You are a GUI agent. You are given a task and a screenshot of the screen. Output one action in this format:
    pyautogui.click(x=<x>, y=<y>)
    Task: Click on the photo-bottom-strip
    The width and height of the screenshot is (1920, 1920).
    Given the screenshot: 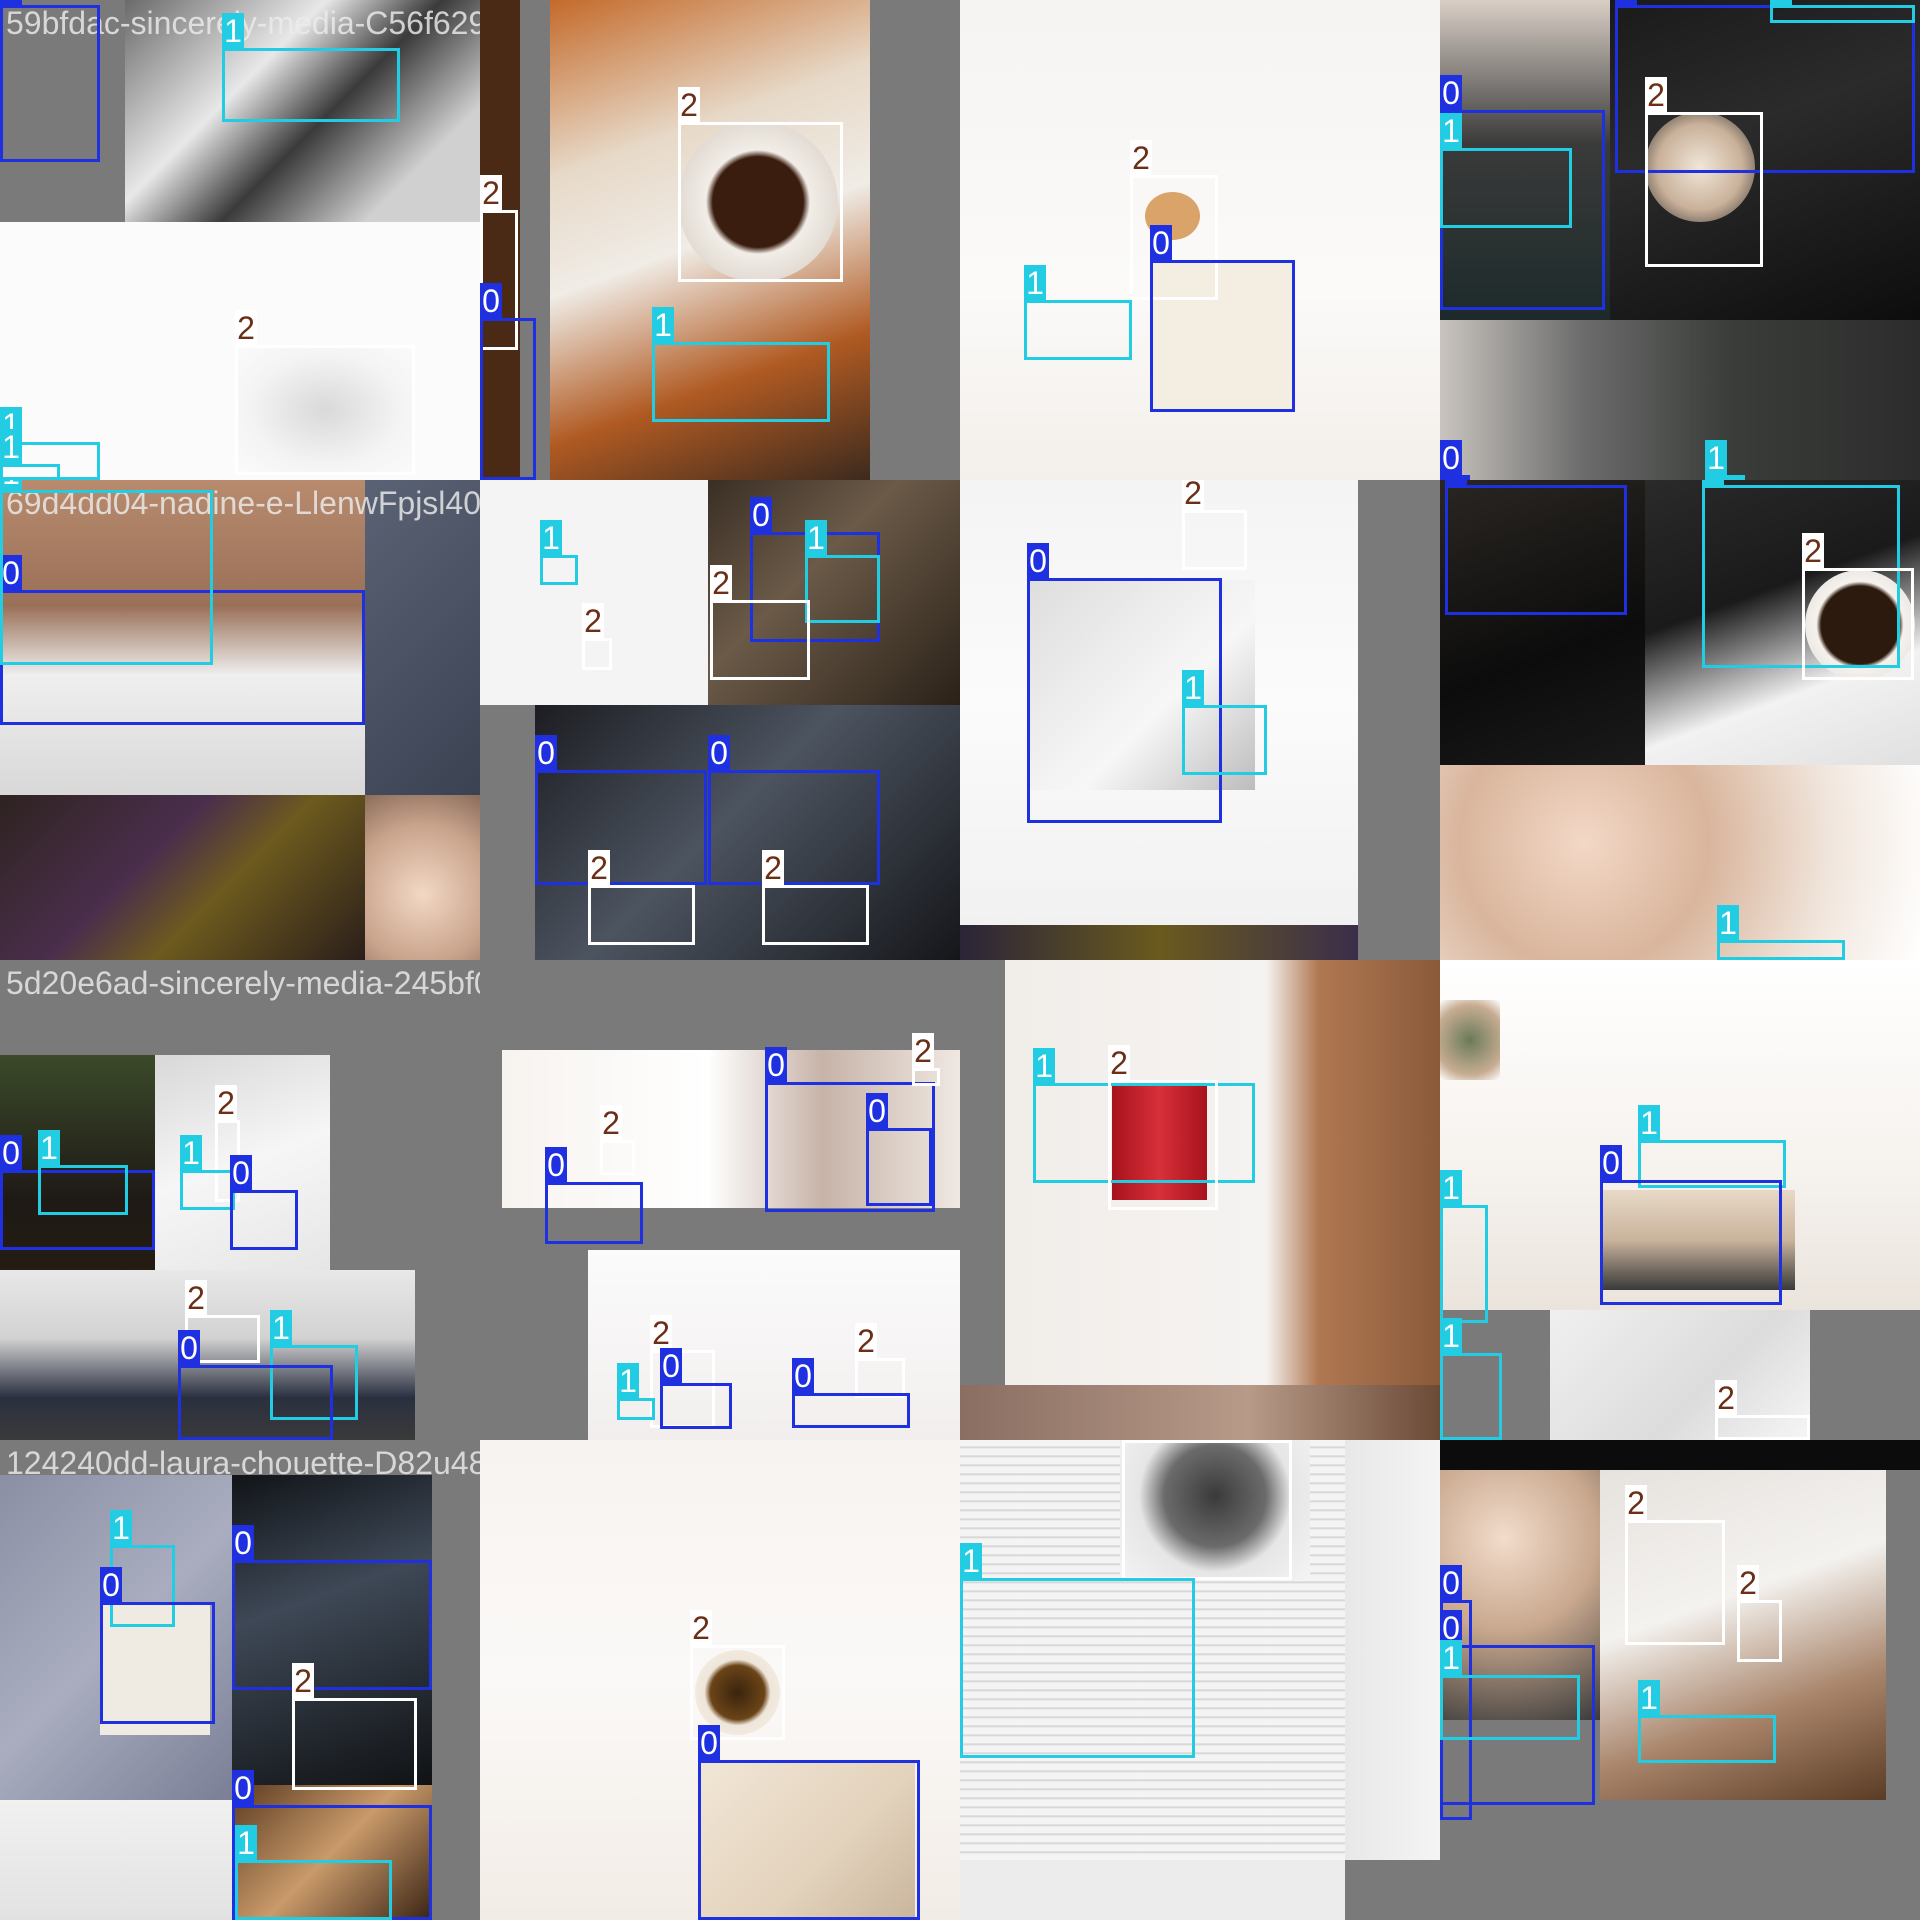 What is the action you would take?
    pyautogui.click(x=1152, y=1890)
    